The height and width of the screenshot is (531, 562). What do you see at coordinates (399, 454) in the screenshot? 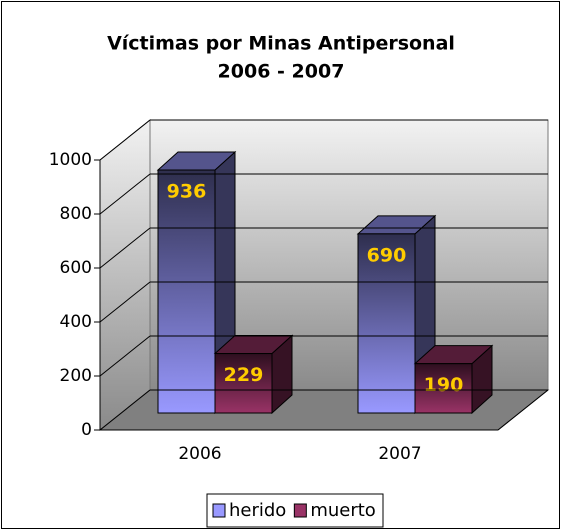
I see `x-tick-label: 2007` at bounding box center [399, 454].